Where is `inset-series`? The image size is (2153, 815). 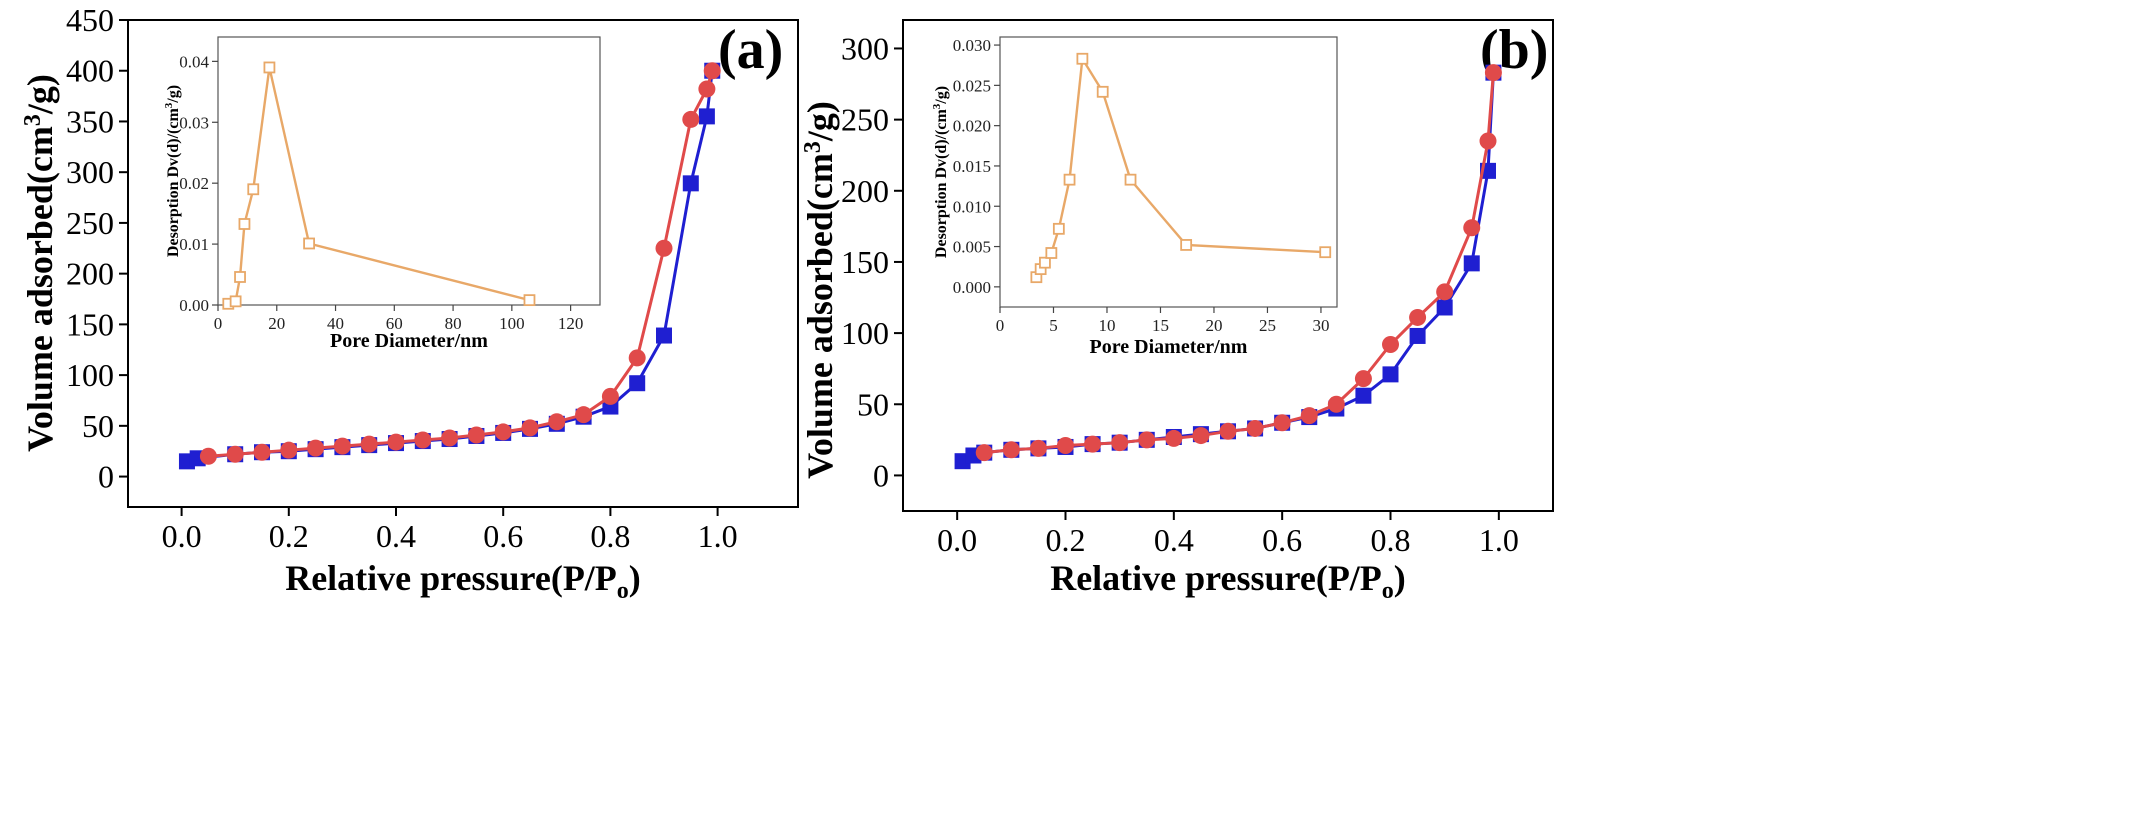 inset-series is located at coordinates (379, 185).